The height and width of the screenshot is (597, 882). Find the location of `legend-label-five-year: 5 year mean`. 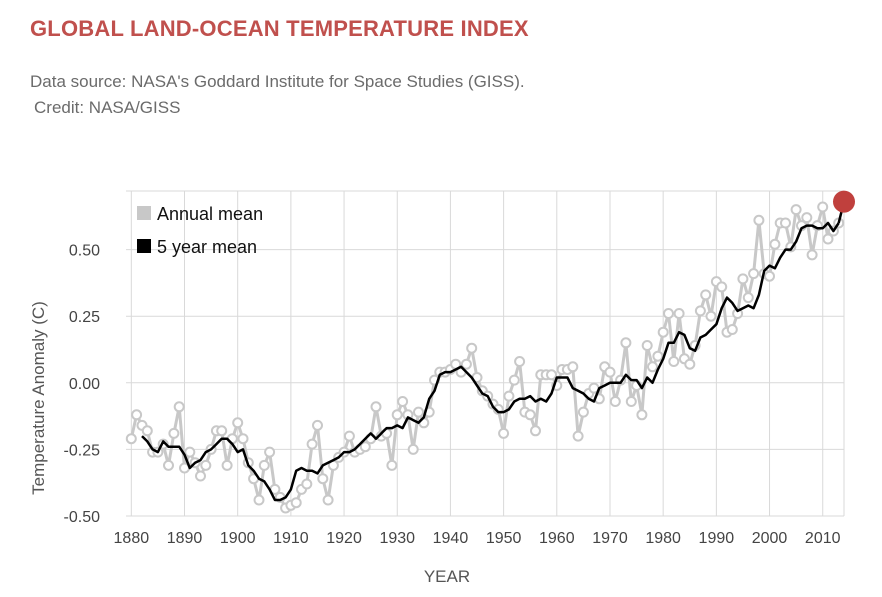

legend-label-five-year: 5 year mean is located at coordinates (207, 247).